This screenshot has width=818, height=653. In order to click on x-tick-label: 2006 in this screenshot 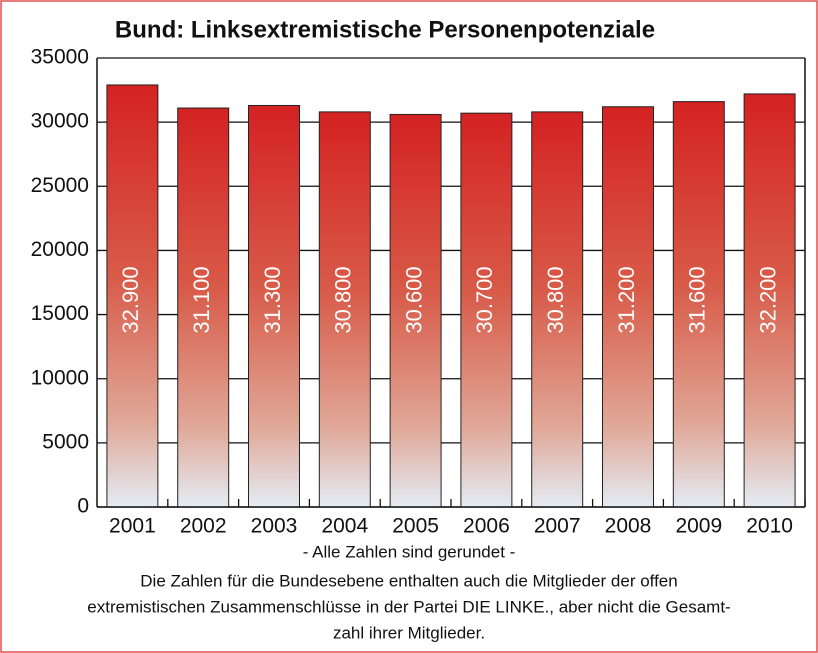, I will do `click(486, 526)`.